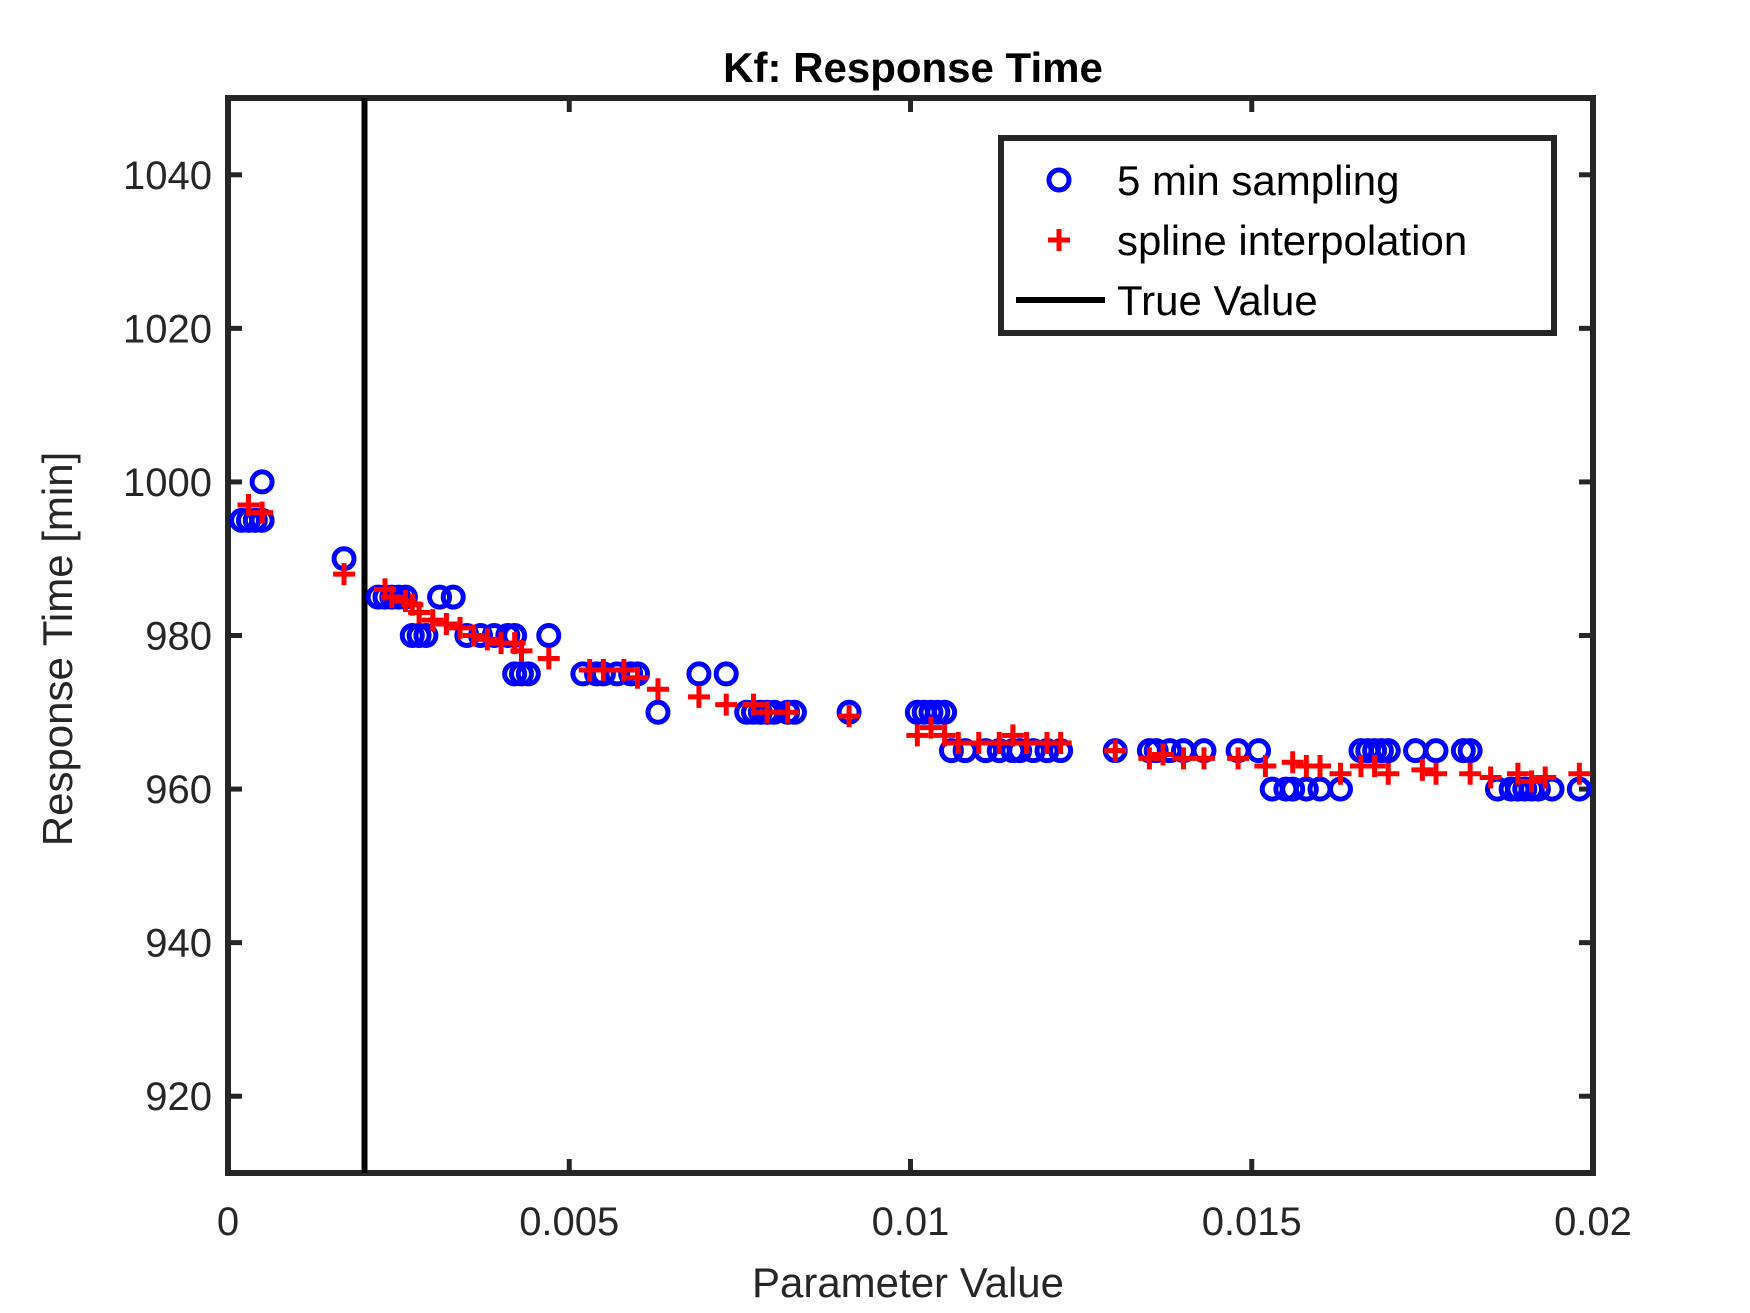  What do you see at coordinates (167, 329) in the screenshot?
I see `y-tick-label: 1020` at bounding box center [167, 329].